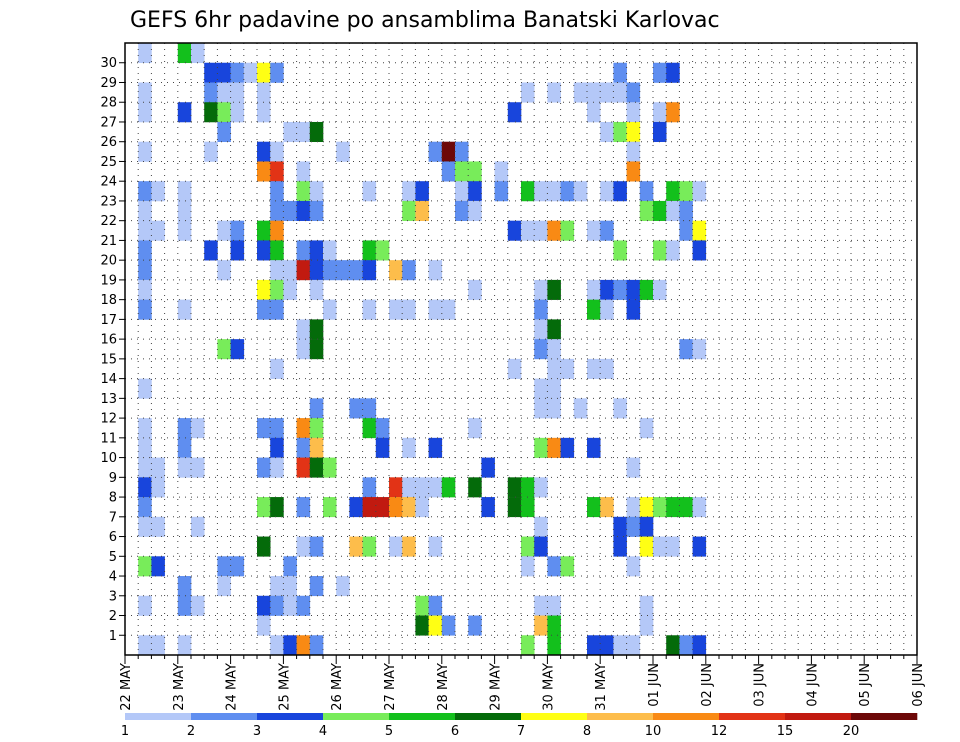 This screenshot has width=960, height=742. What do you see at coordinates (455, 731) in the screenshot?
I see `legend-label: 6` at bounding box center [455, 731].